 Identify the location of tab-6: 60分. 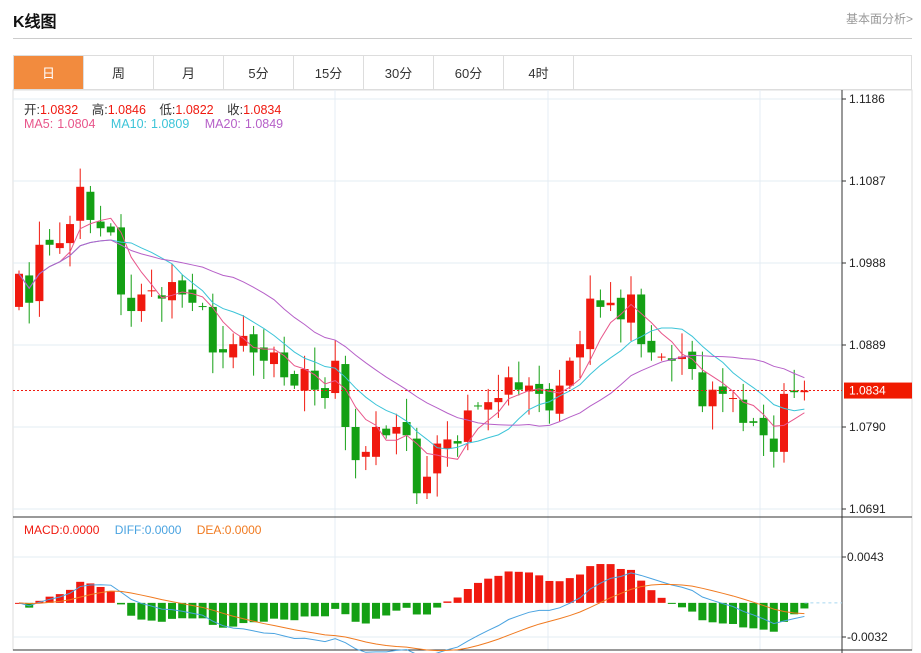
(469, 72).